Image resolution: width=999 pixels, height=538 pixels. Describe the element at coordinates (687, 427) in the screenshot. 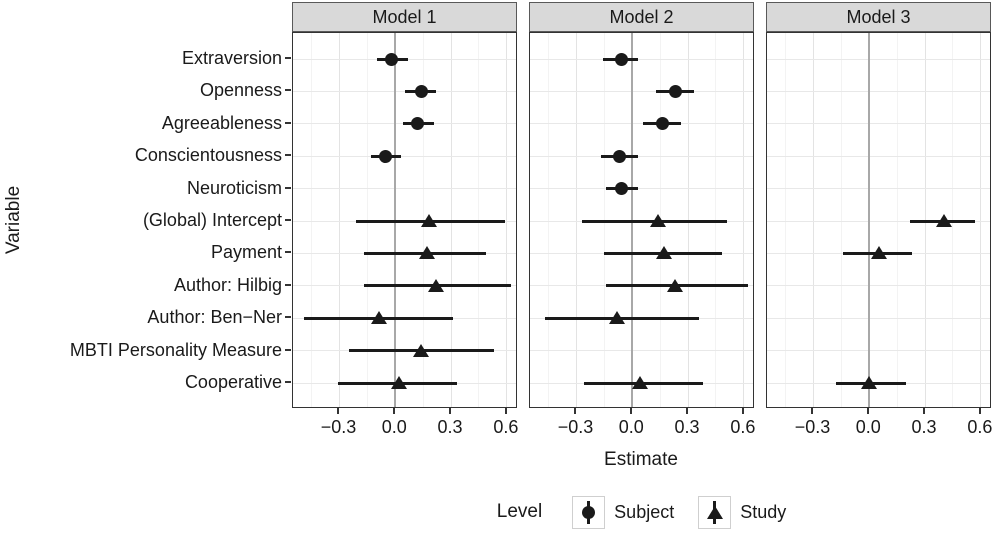

I see `x-axis-tick-label: 0.3` at that location.